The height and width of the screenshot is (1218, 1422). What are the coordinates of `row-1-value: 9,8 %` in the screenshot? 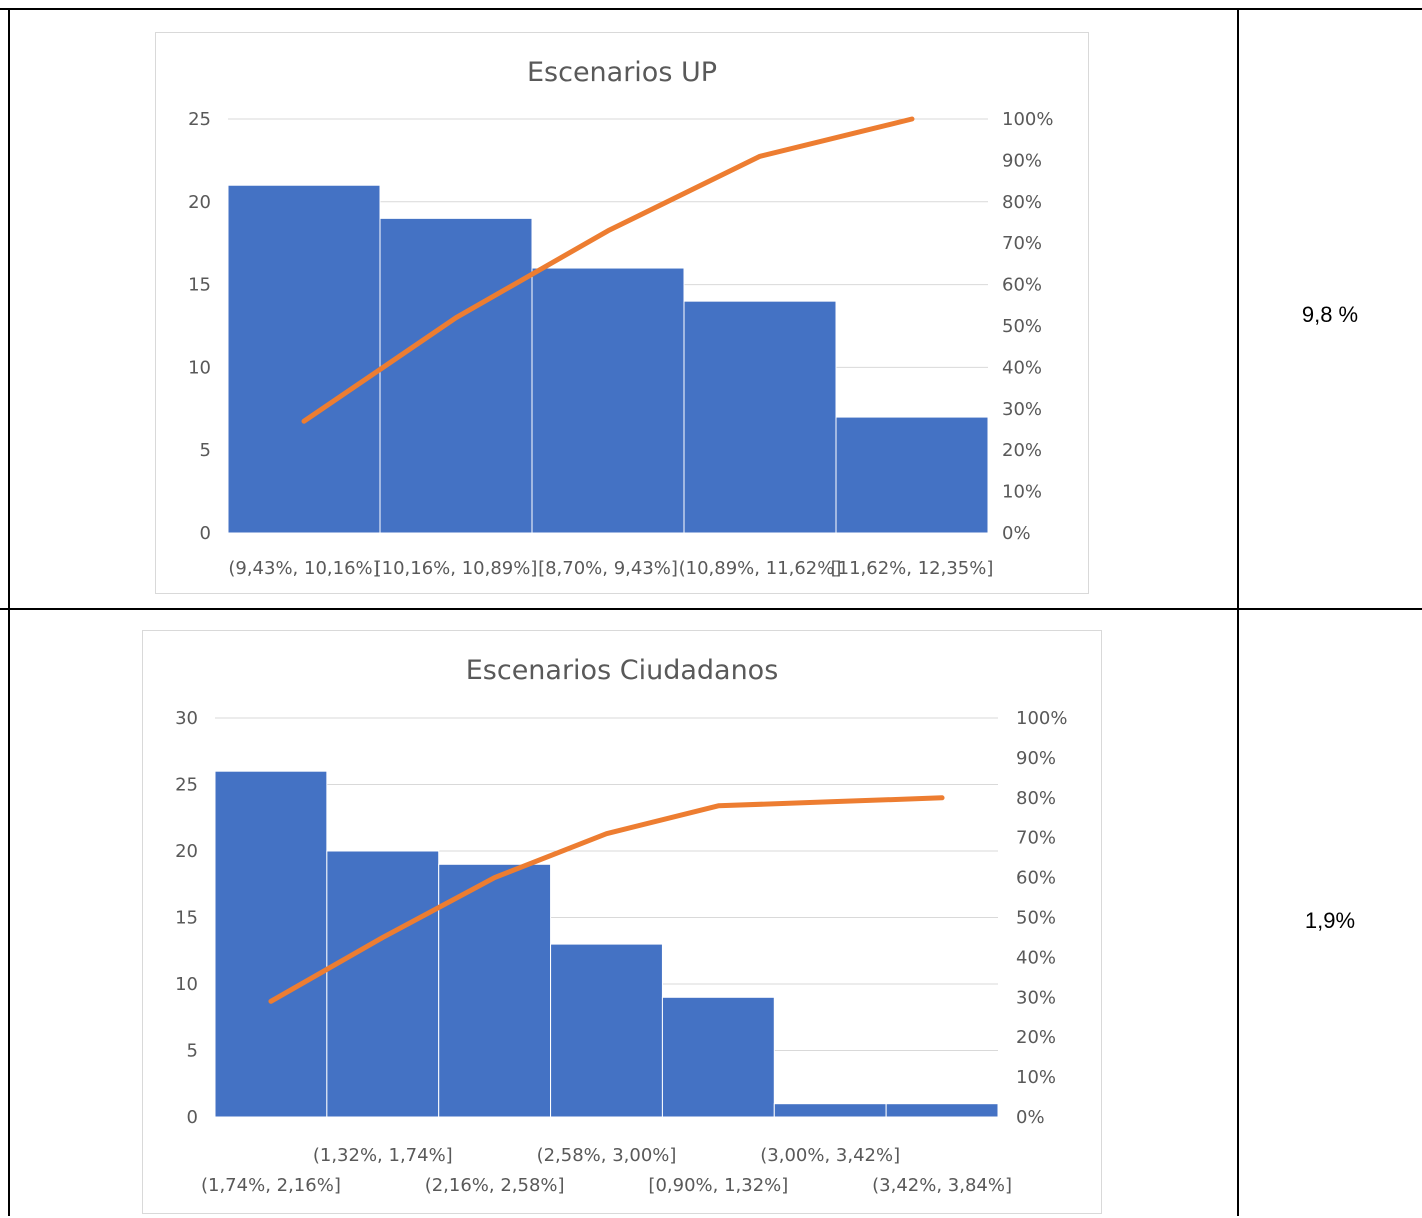 It's located at (1330, 314).